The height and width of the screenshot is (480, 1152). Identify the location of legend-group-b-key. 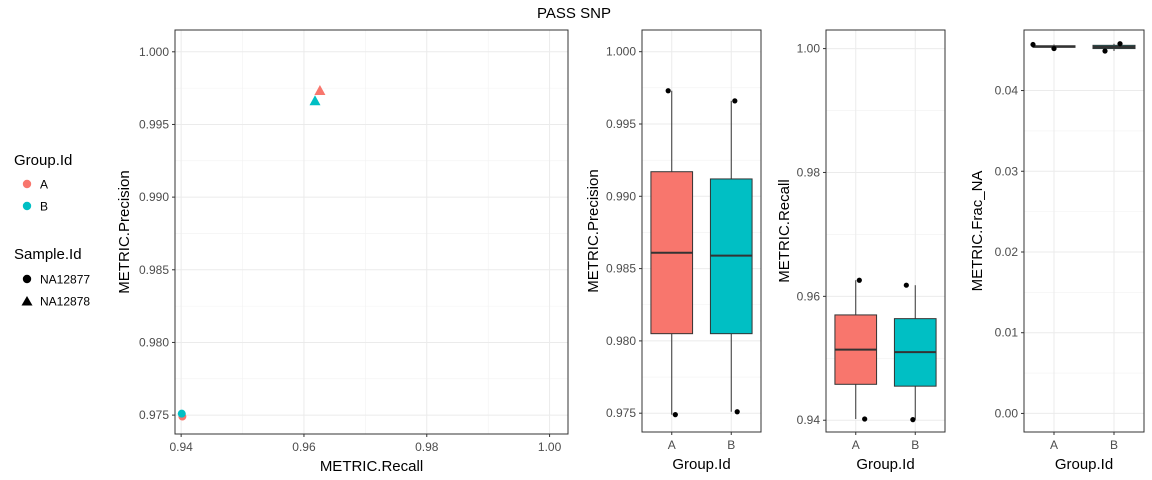
(27, 206).